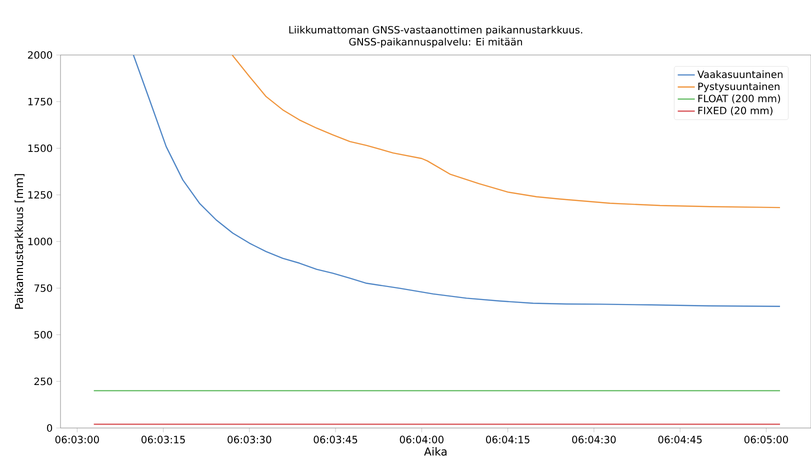  Describe the element at coordinates (49, 428) in the screenshot. I see `y-tick-label: 0` at that location.